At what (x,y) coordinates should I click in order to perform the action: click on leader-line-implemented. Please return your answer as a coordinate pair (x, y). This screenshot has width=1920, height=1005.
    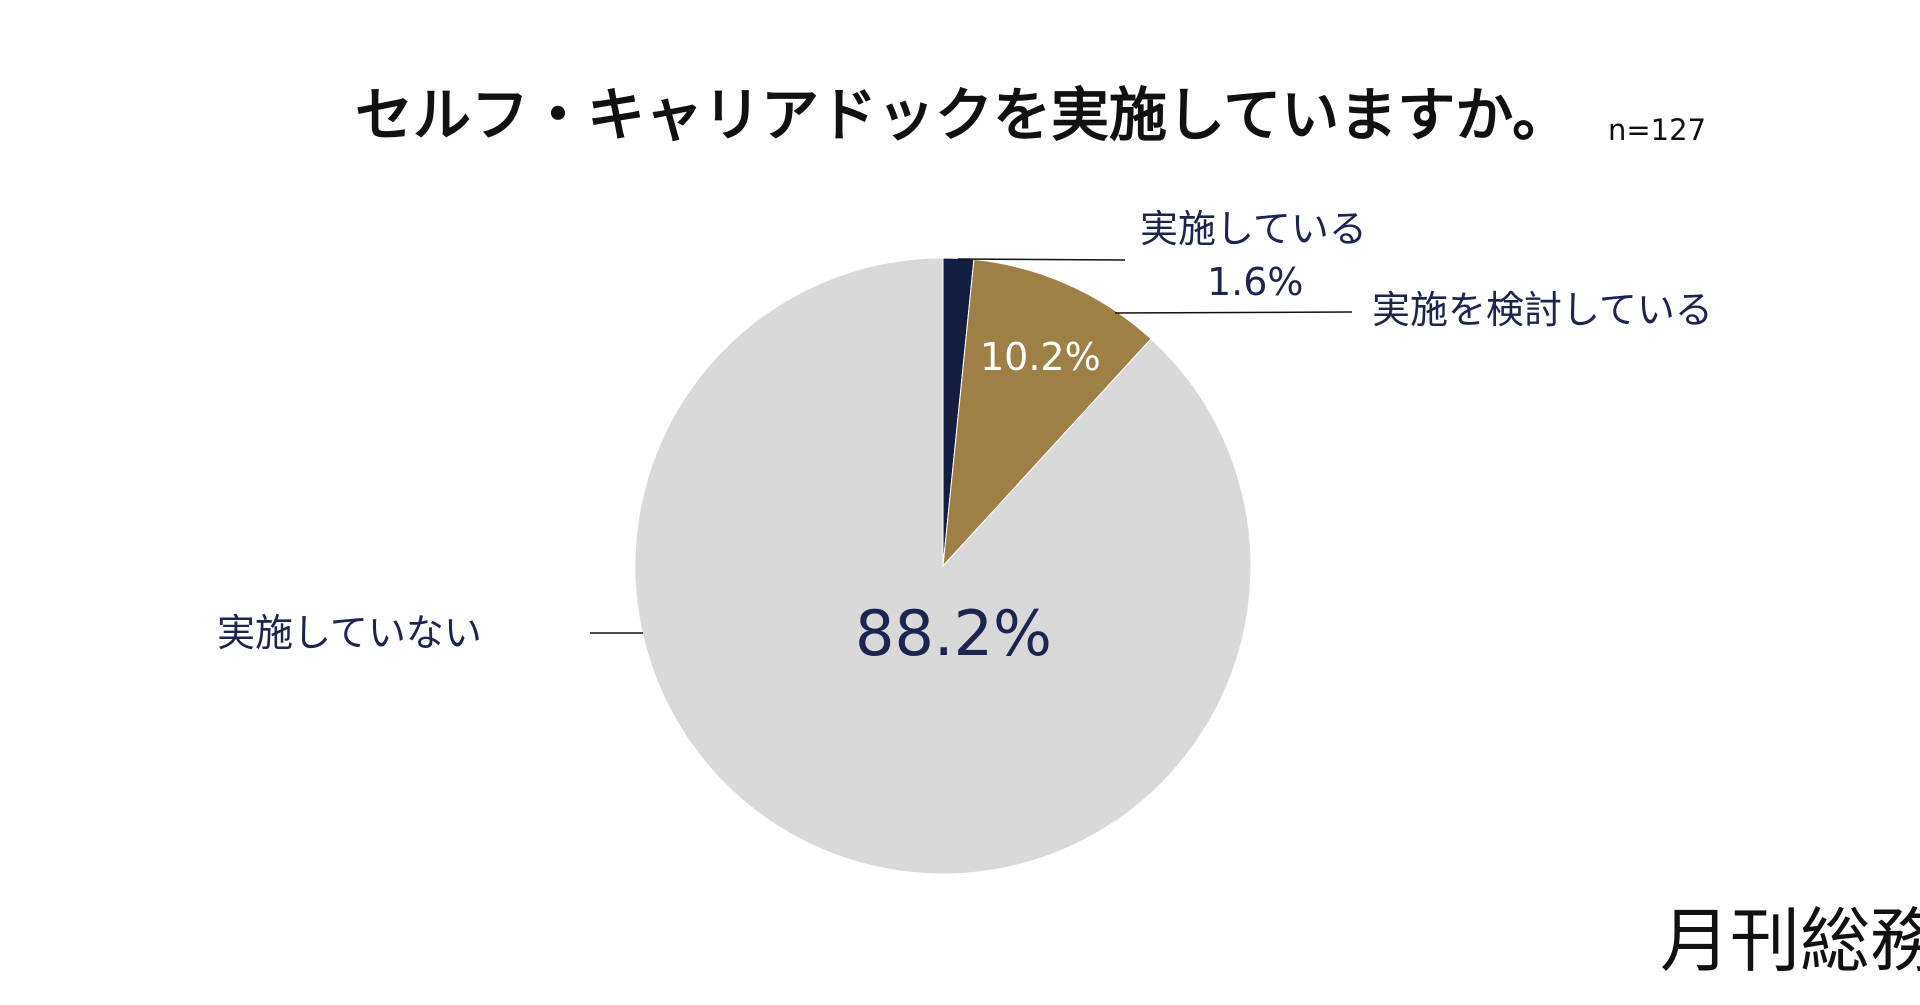
    Looking at the image, I should click on (1041, 259).